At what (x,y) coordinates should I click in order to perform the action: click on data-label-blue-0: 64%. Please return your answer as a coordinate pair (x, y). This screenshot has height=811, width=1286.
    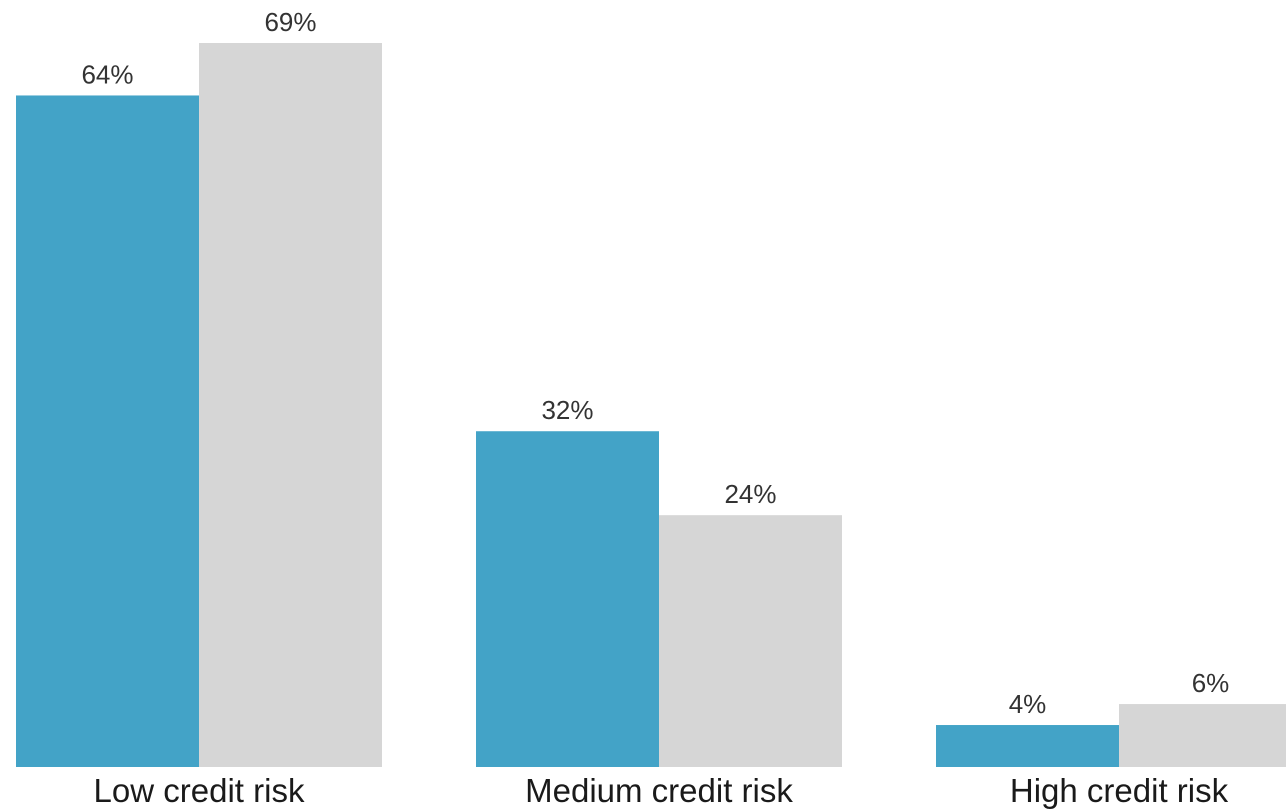
    Looking at the image, I should click on (107, 74).